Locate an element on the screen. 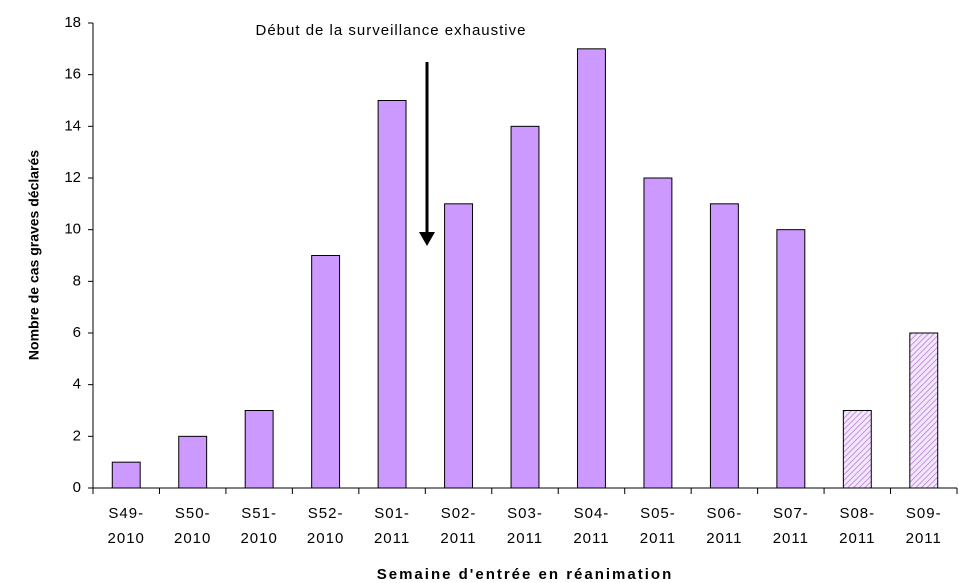  x-tick-label: S07- is located at coordinates (791, 513).